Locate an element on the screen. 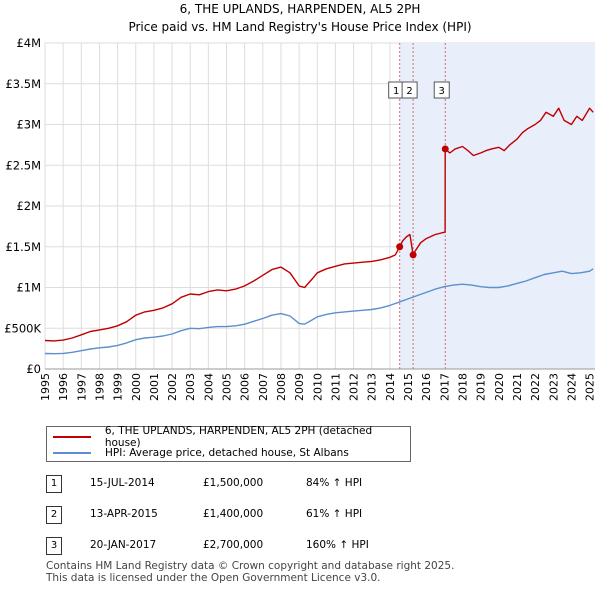  transaction-row: 1 15-JUL-2014 £1,500,000 84% ↑ HPI is located at coordinates (246, 485).